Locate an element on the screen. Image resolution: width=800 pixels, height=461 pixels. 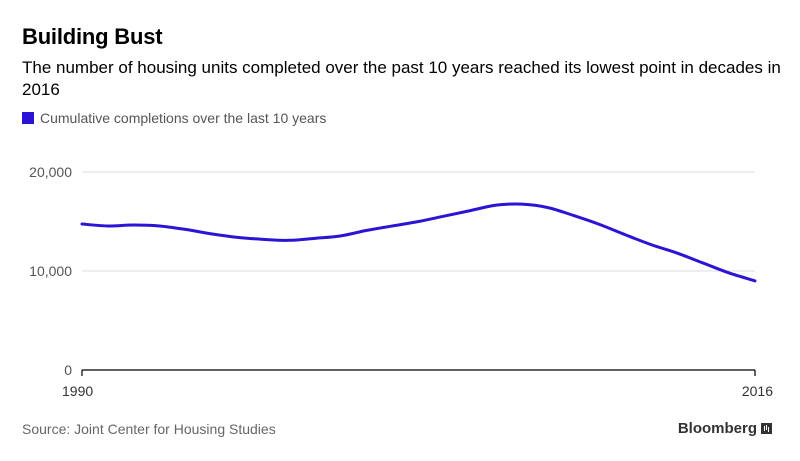
brand-name: Bloomberg is located at coordinates (717, 428).